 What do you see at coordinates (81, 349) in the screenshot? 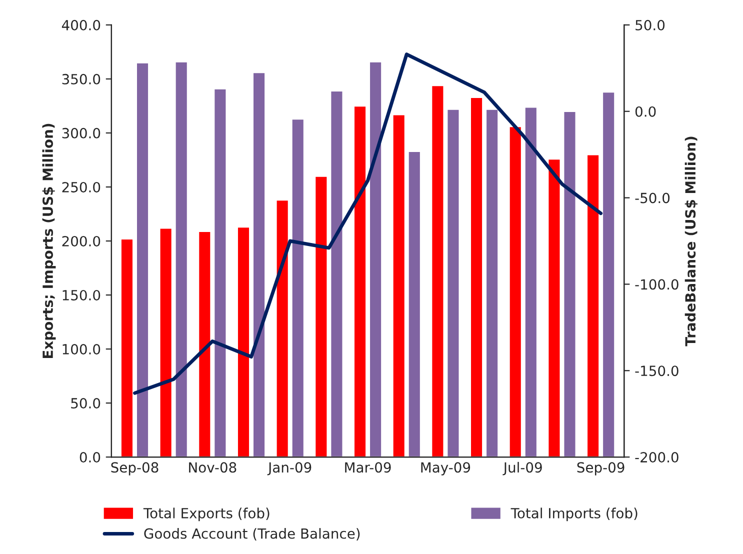
I see `y-tick-label: 100.0` at bounding box center [81, 349].